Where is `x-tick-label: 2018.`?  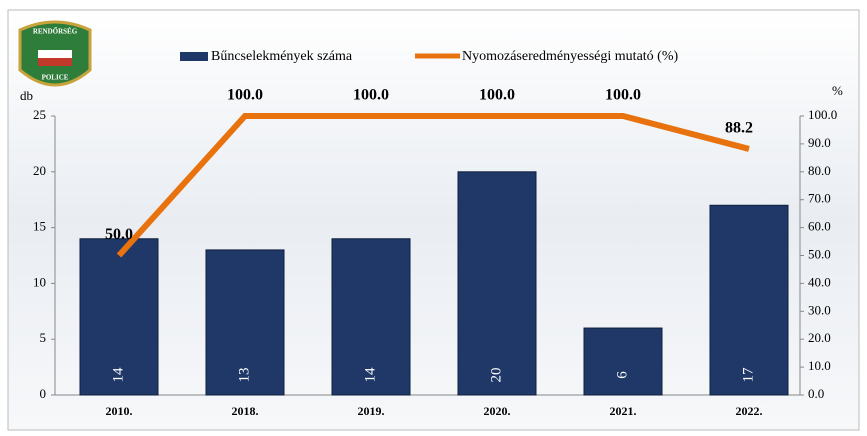 x-tick-label: 2018. is located at coordinates (245, 411).